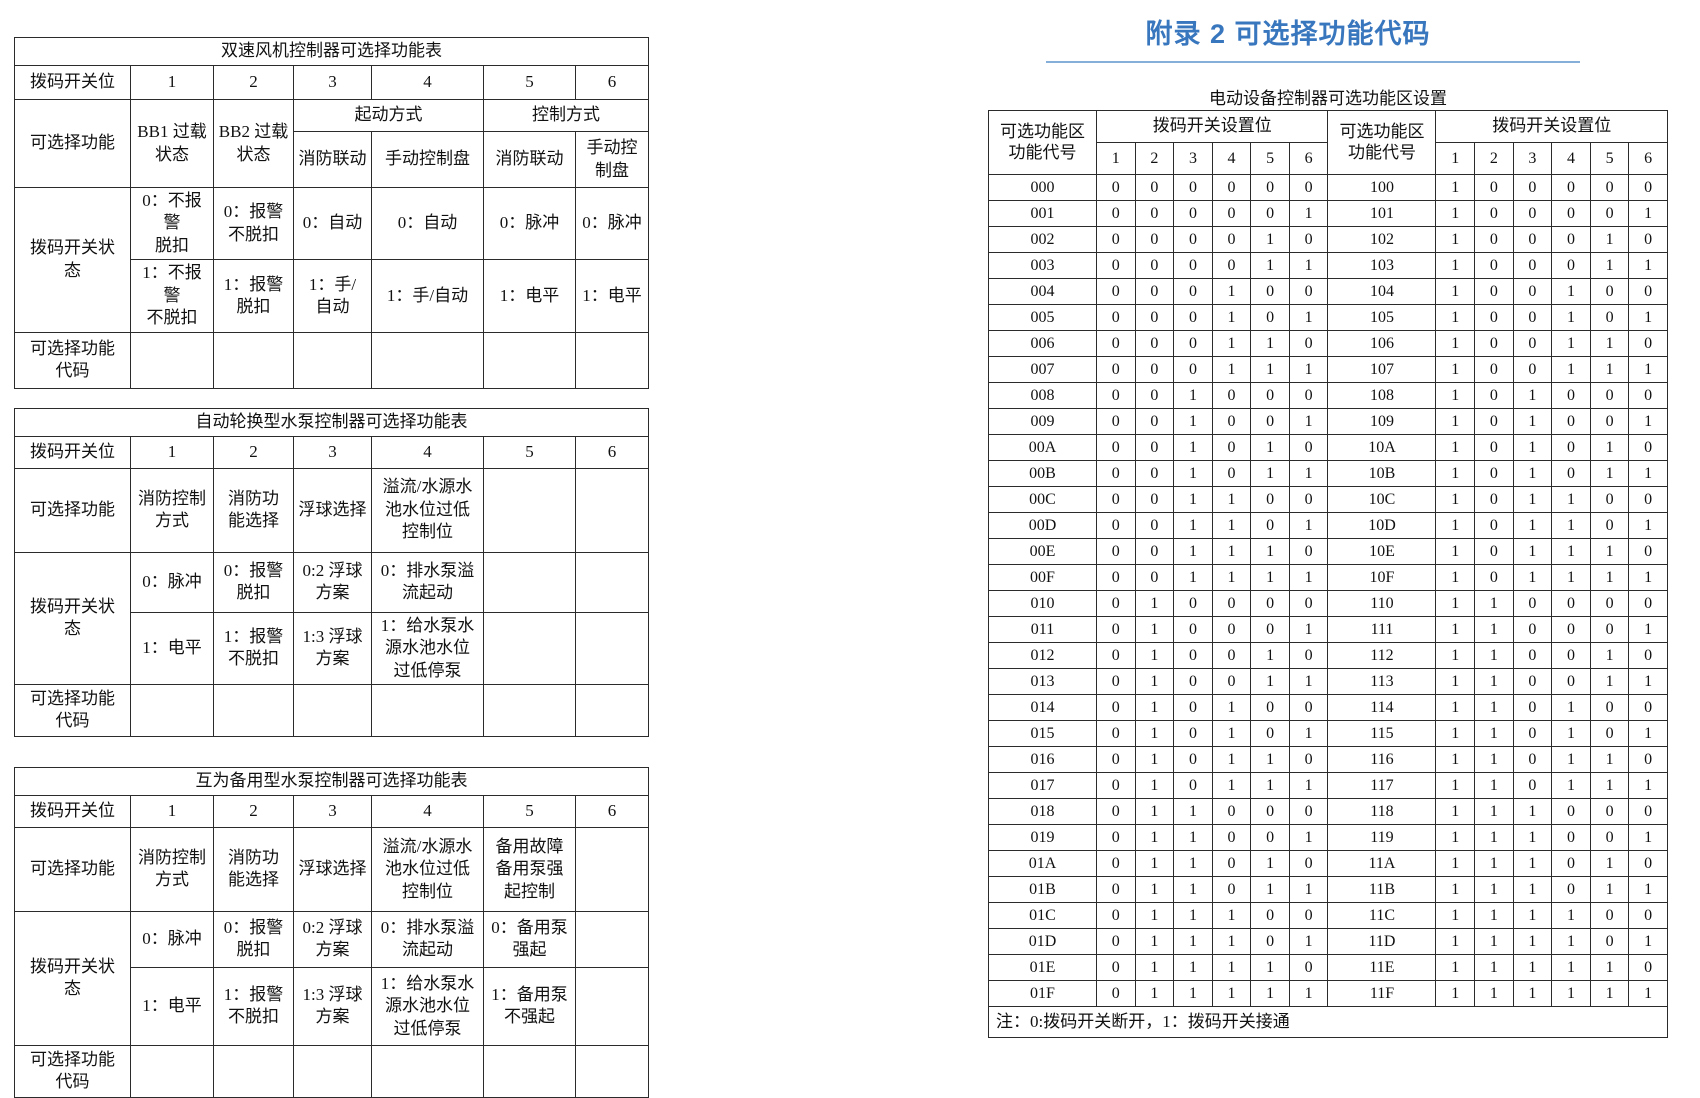  I want to click on code-row: 00B 0 0 1 0 1 1 10B 1 0 1 0 1 1, so click(1328, 473).